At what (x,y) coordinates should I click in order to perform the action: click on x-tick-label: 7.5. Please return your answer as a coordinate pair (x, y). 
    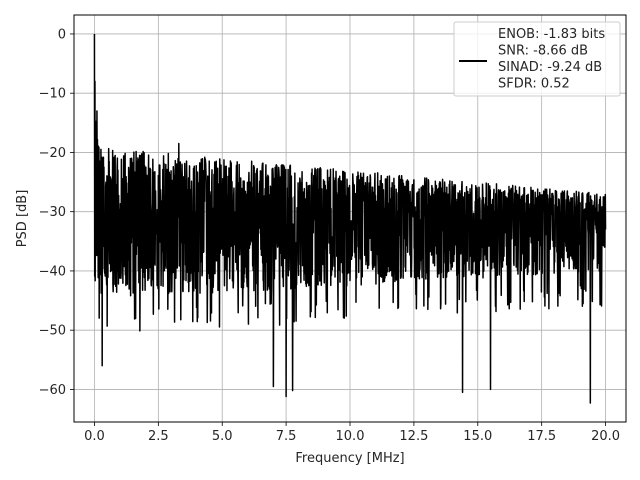
    Looking at the image, I should click on (286, 436).